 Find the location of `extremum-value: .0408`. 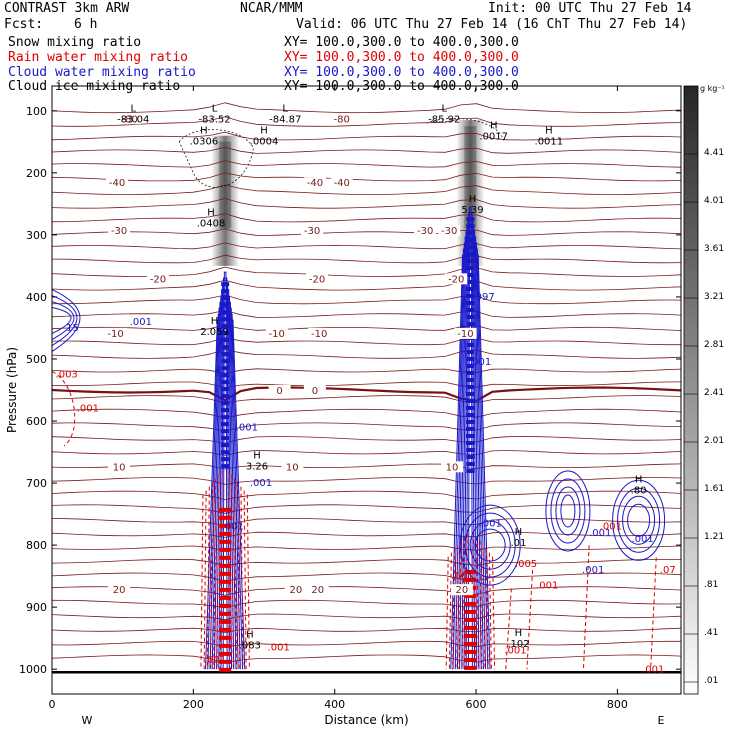

extremum-value: .0408 is located at coordinates (211, 223).